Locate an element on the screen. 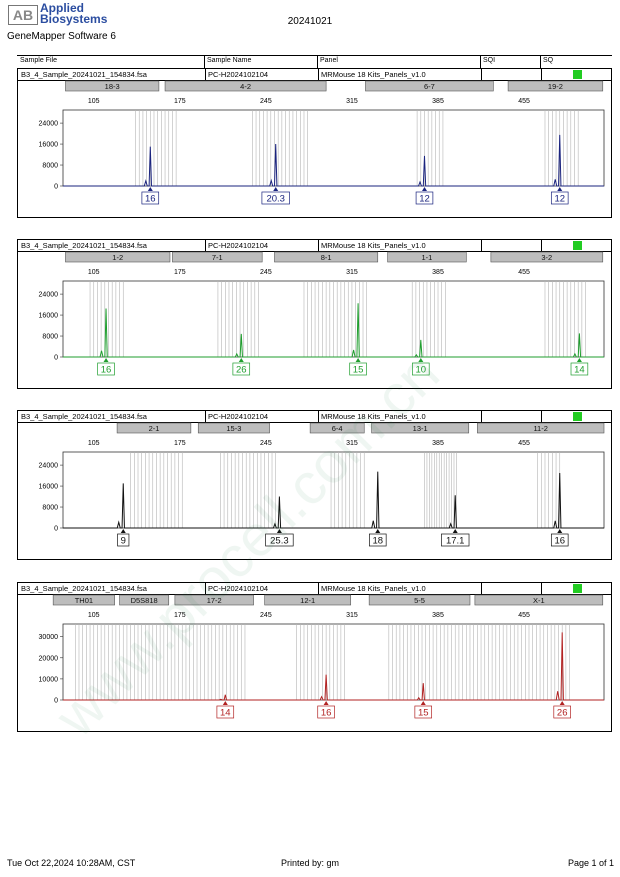  marker-label: 11-2 is located at coordinates (540, 428).